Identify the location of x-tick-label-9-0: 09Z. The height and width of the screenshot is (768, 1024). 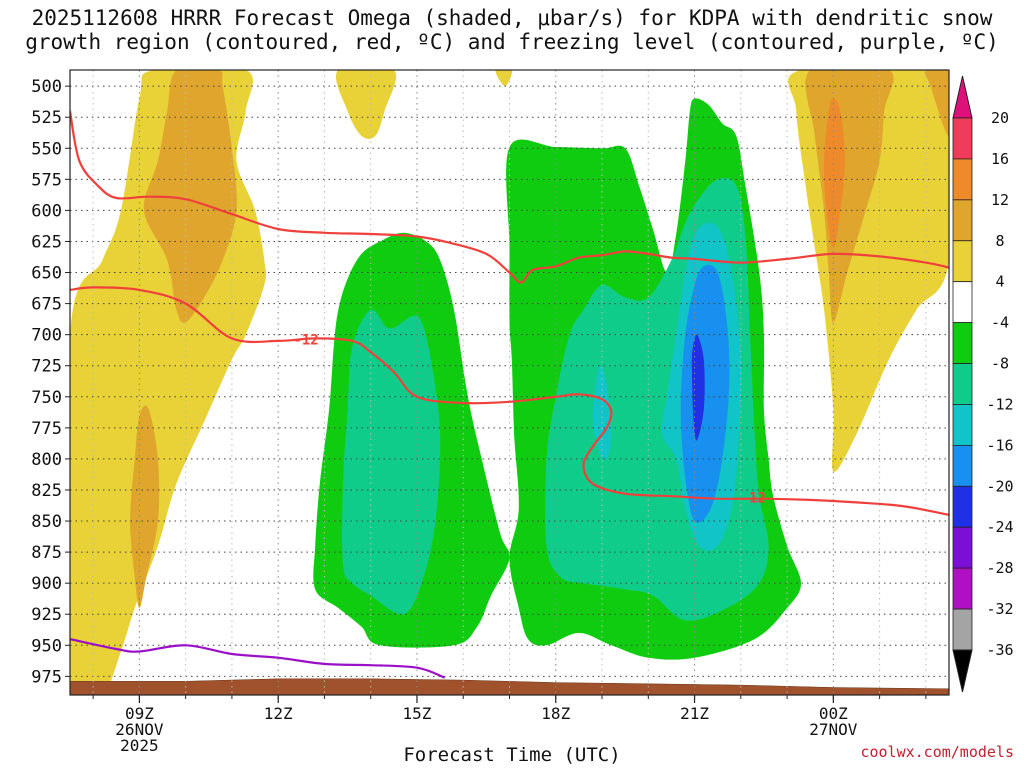
(139, 713).